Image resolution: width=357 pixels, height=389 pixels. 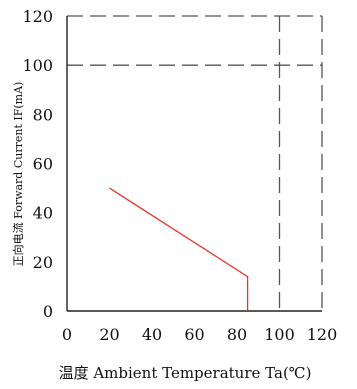 I want to click on series-layer, so click(x=179, y=249).